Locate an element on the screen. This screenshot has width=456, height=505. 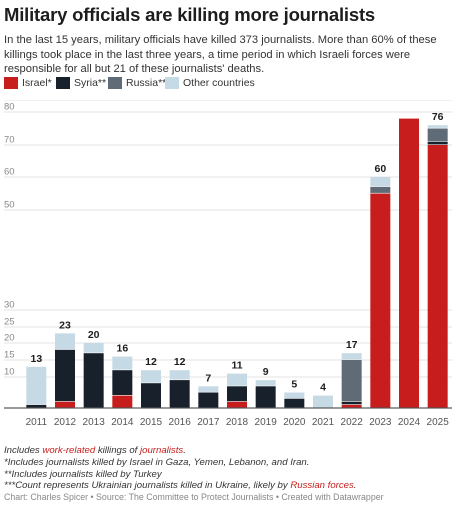
y-tick-label: 70 is located at coordinates (9, 140).